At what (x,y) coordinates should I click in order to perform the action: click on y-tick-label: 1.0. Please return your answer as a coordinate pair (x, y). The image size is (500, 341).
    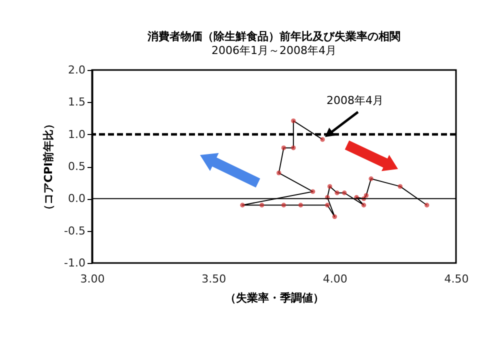
    Looking at the image, I should click on (77, 134).